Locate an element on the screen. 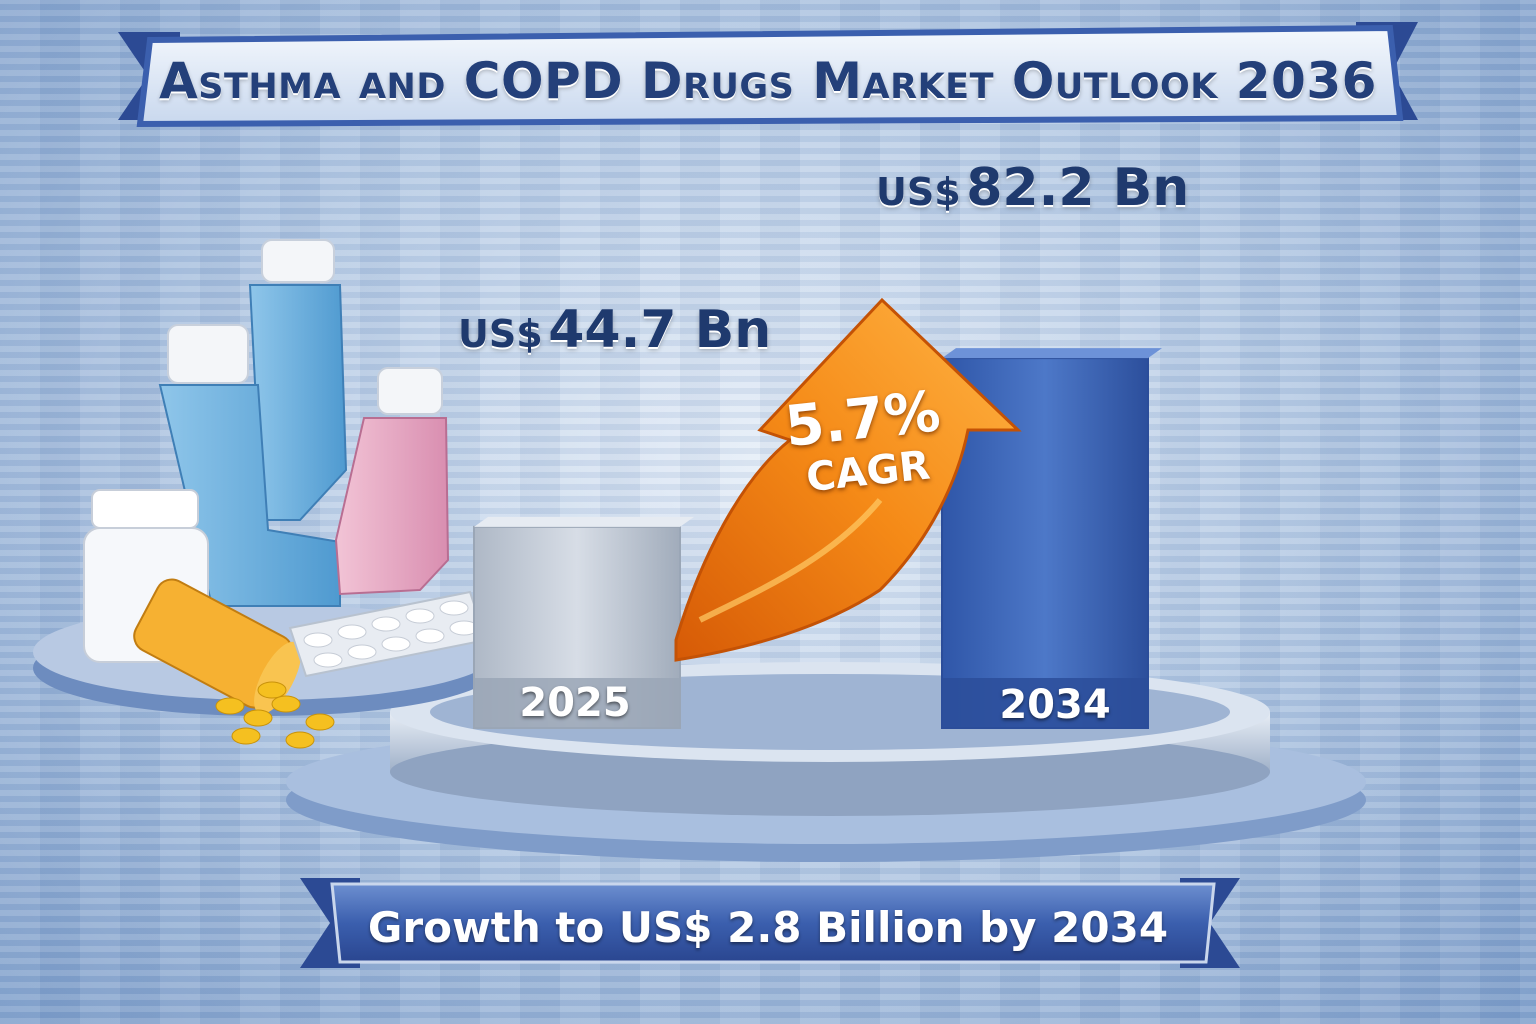 This screenshot has height=1024, width=1536. title-ribbon is located at coordinates (768, 75).